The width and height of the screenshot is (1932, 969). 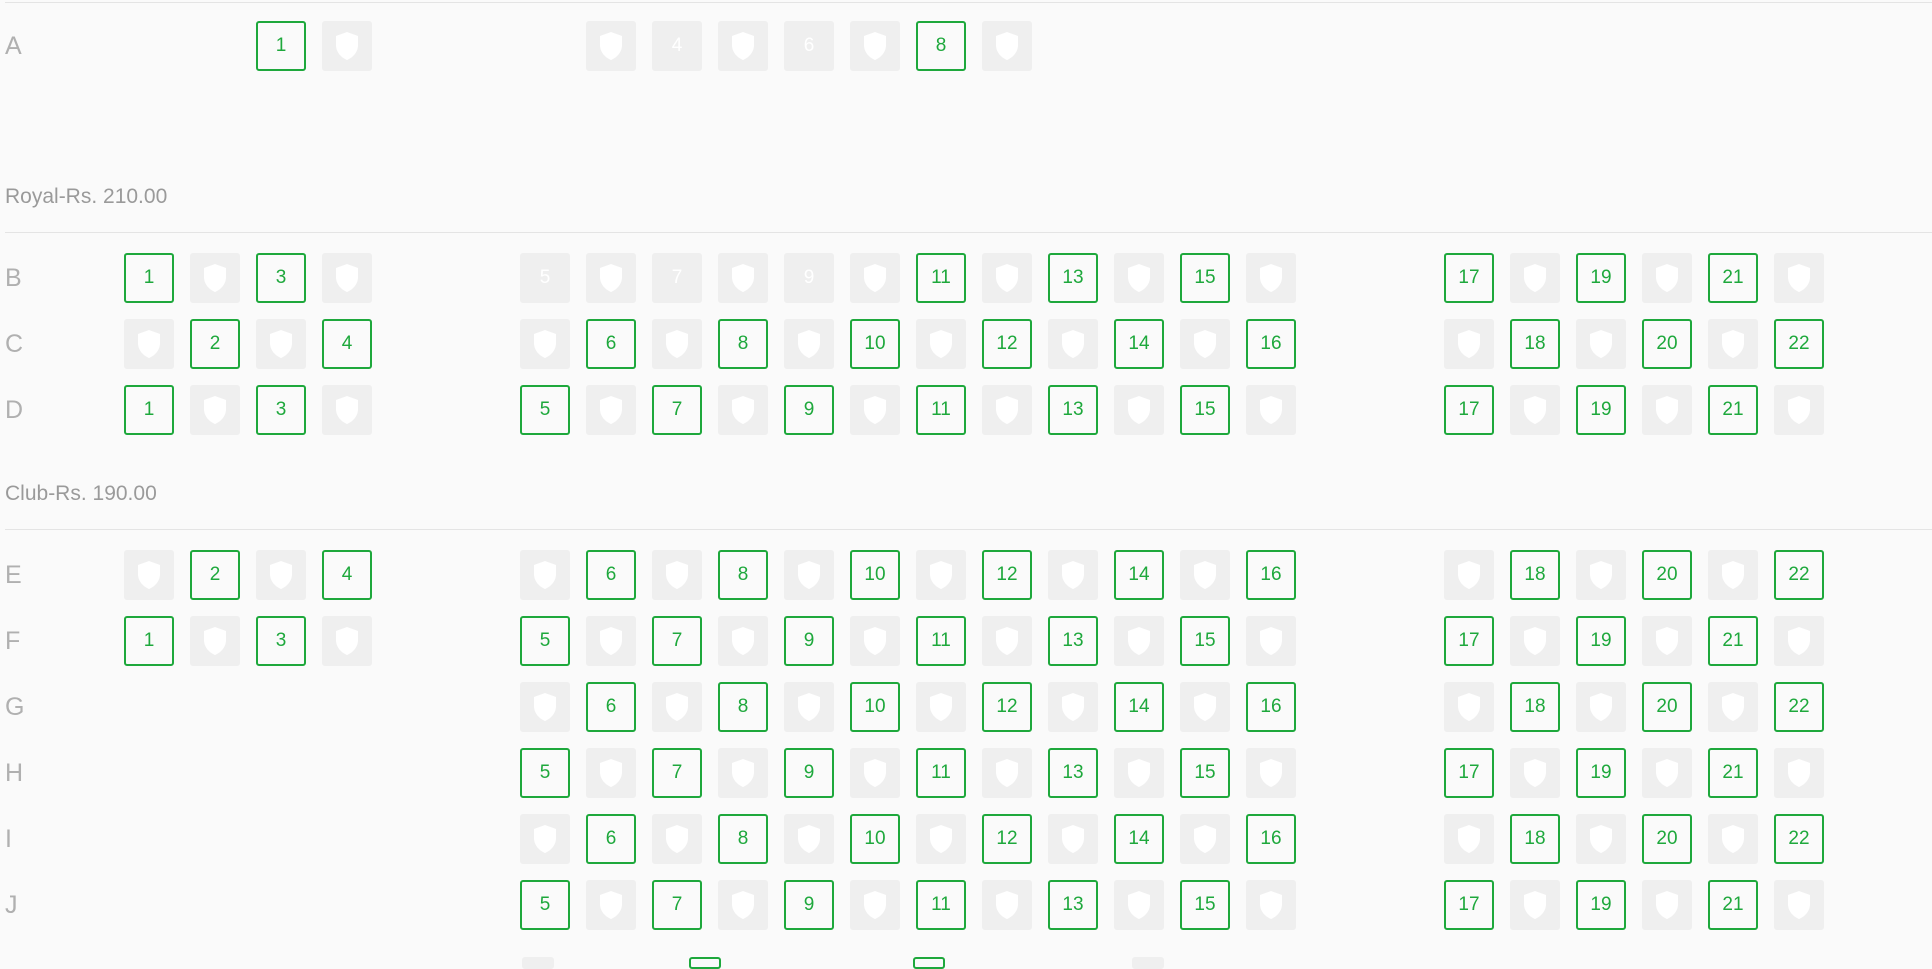 What do you see at coordinates (81, 493) in the screenshot?
I see `section-title: Club-Rs. 190.00` at bounding box center [81, 493].